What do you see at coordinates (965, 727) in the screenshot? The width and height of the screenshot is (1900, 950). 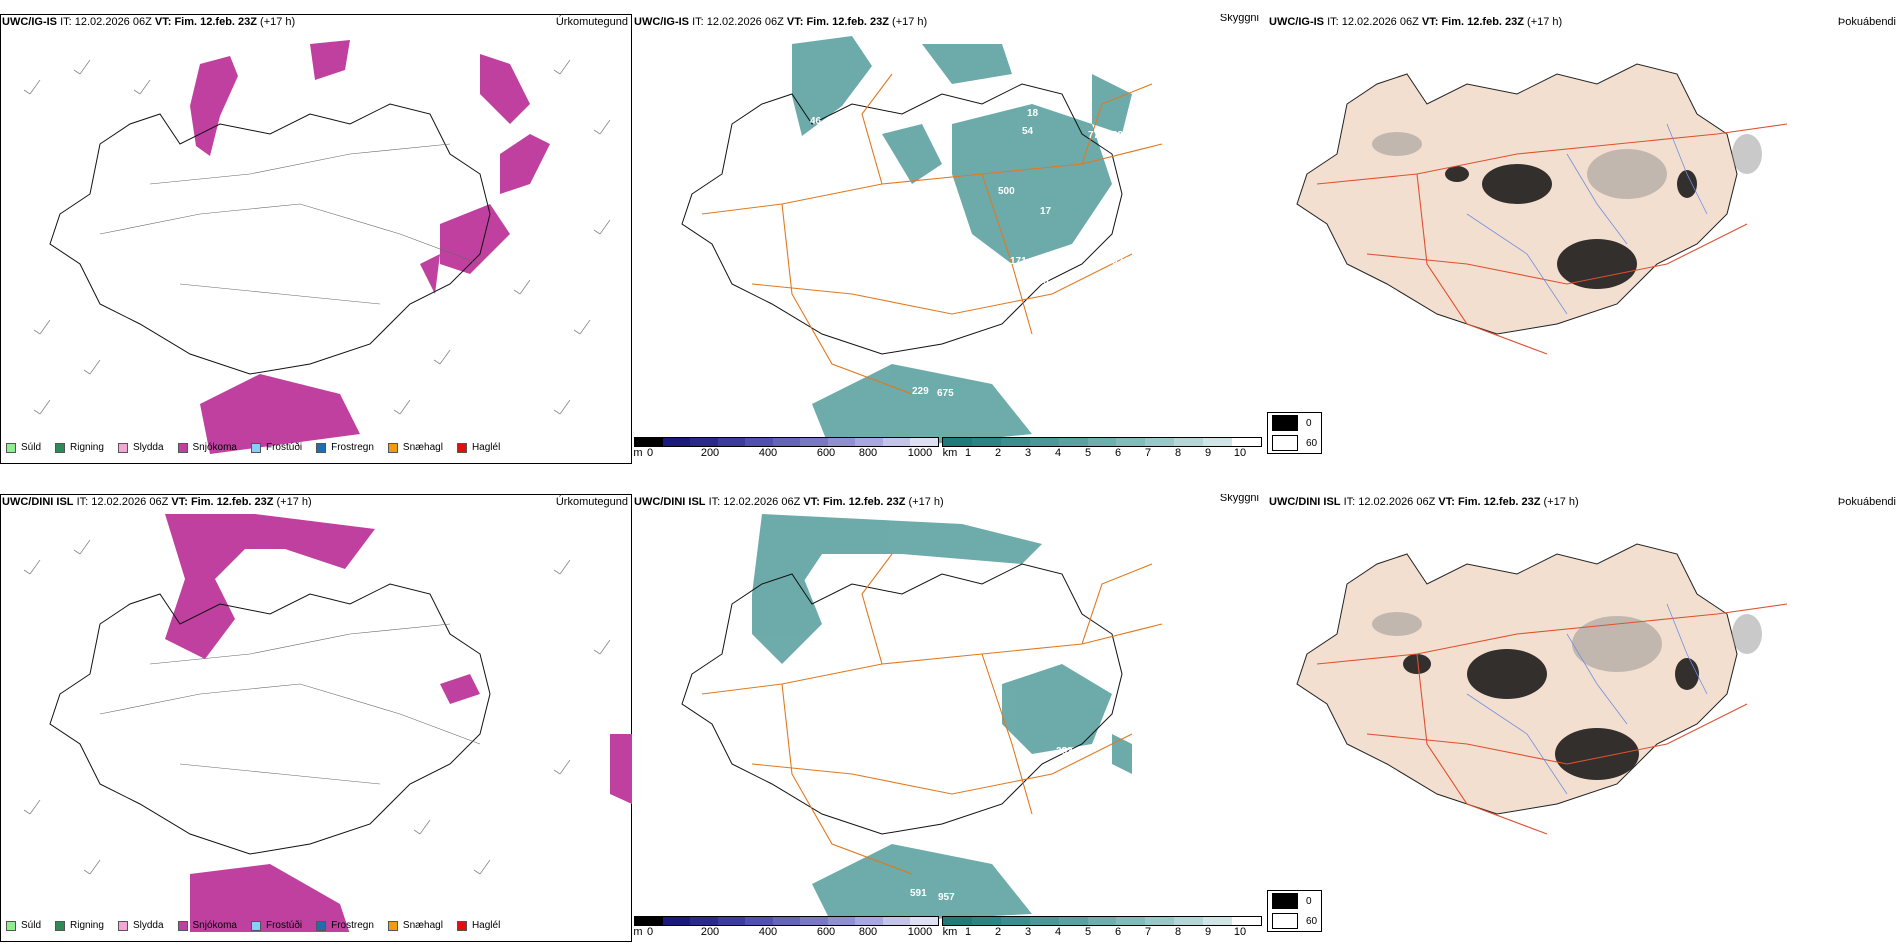 I see `height-labels: 943 503 179 283 248 586 591 957` at bounding box center [965, 727].